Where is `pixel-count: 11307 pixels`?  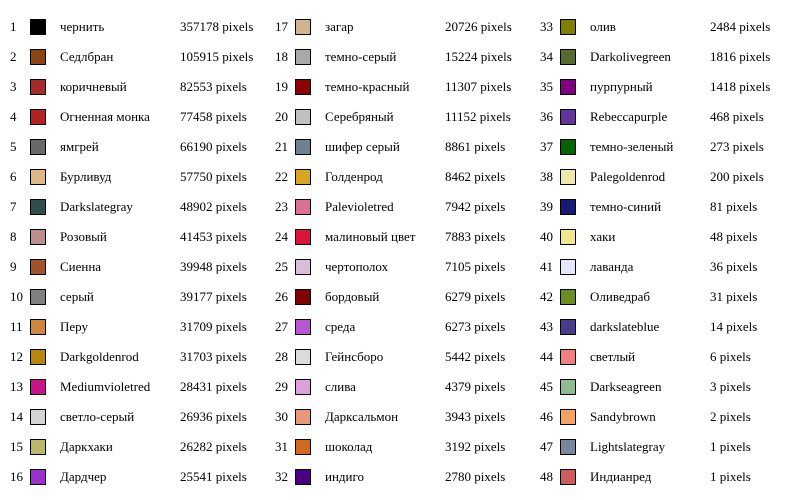
pixel-count: 11307 pixels is located at coordinates (478, 87).